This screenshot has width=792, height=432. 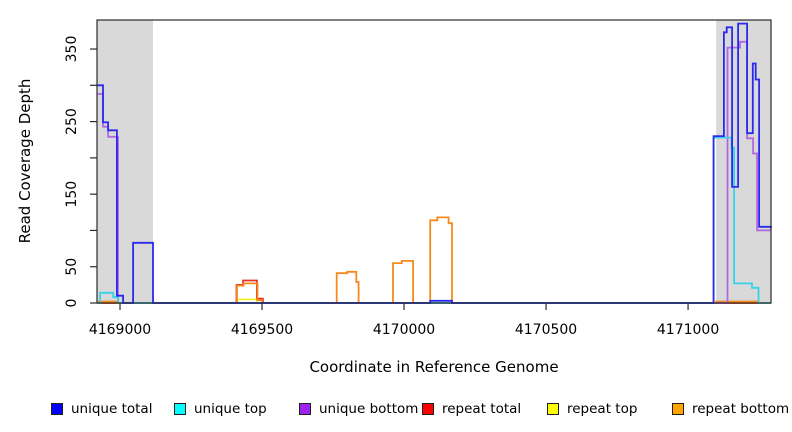 What do you see at coordinates (72, 267) in the screenshot?
I see `y-tick-label: 50` at bounding box center [72, 267].